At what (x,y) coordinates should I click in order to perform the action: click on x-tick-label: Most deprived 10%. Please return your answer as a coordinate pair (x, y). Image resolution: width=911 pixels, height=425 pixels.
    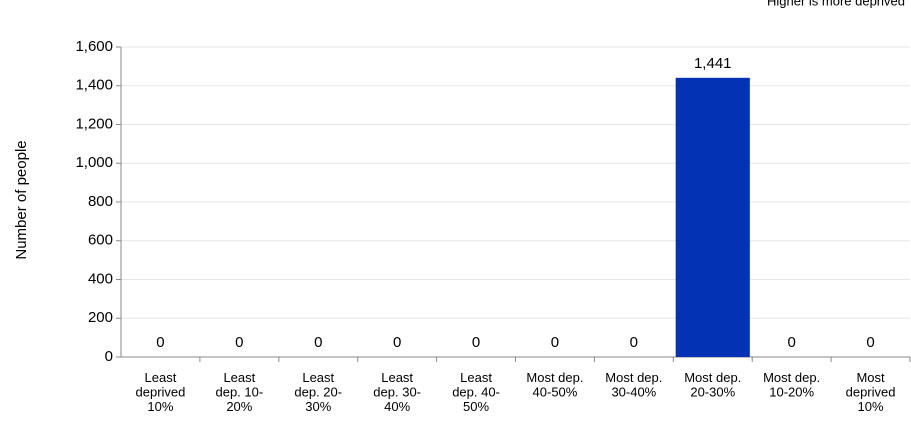
    Looking at the image, I should click on (871, 392).